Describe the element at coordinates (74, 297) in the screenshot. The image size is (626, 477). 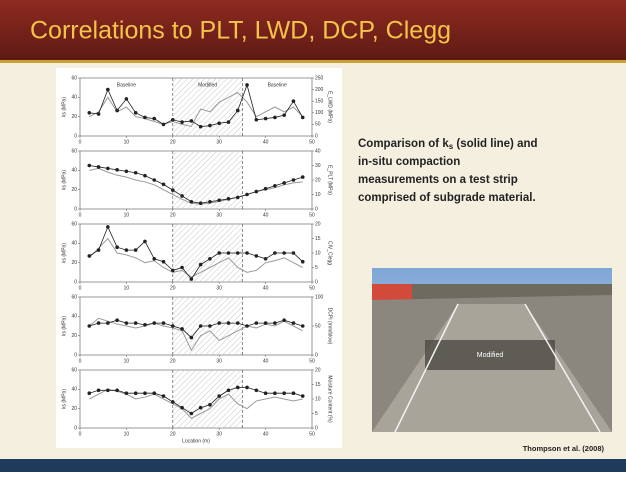
I see `y-tick-label: 60` at that location.